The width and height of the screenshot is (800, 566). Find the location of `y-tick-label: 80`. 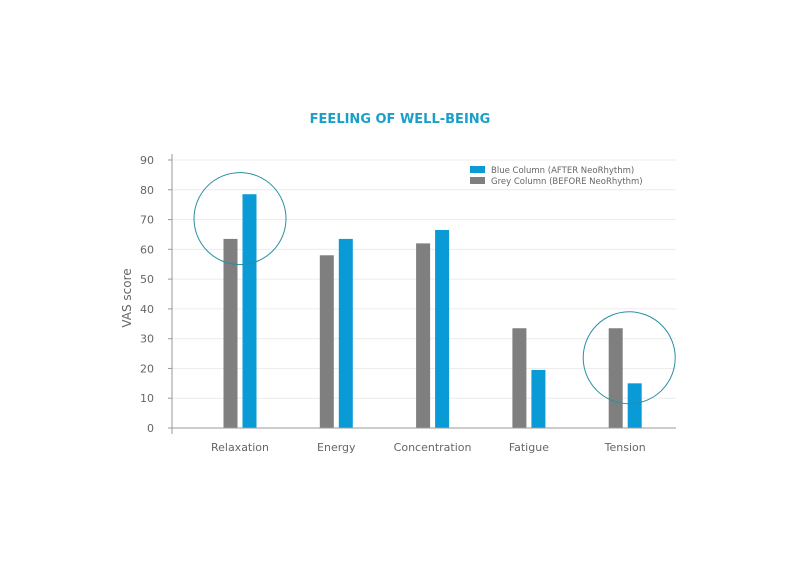

y-tick-label: 80 is located at coordinates (147, 190).